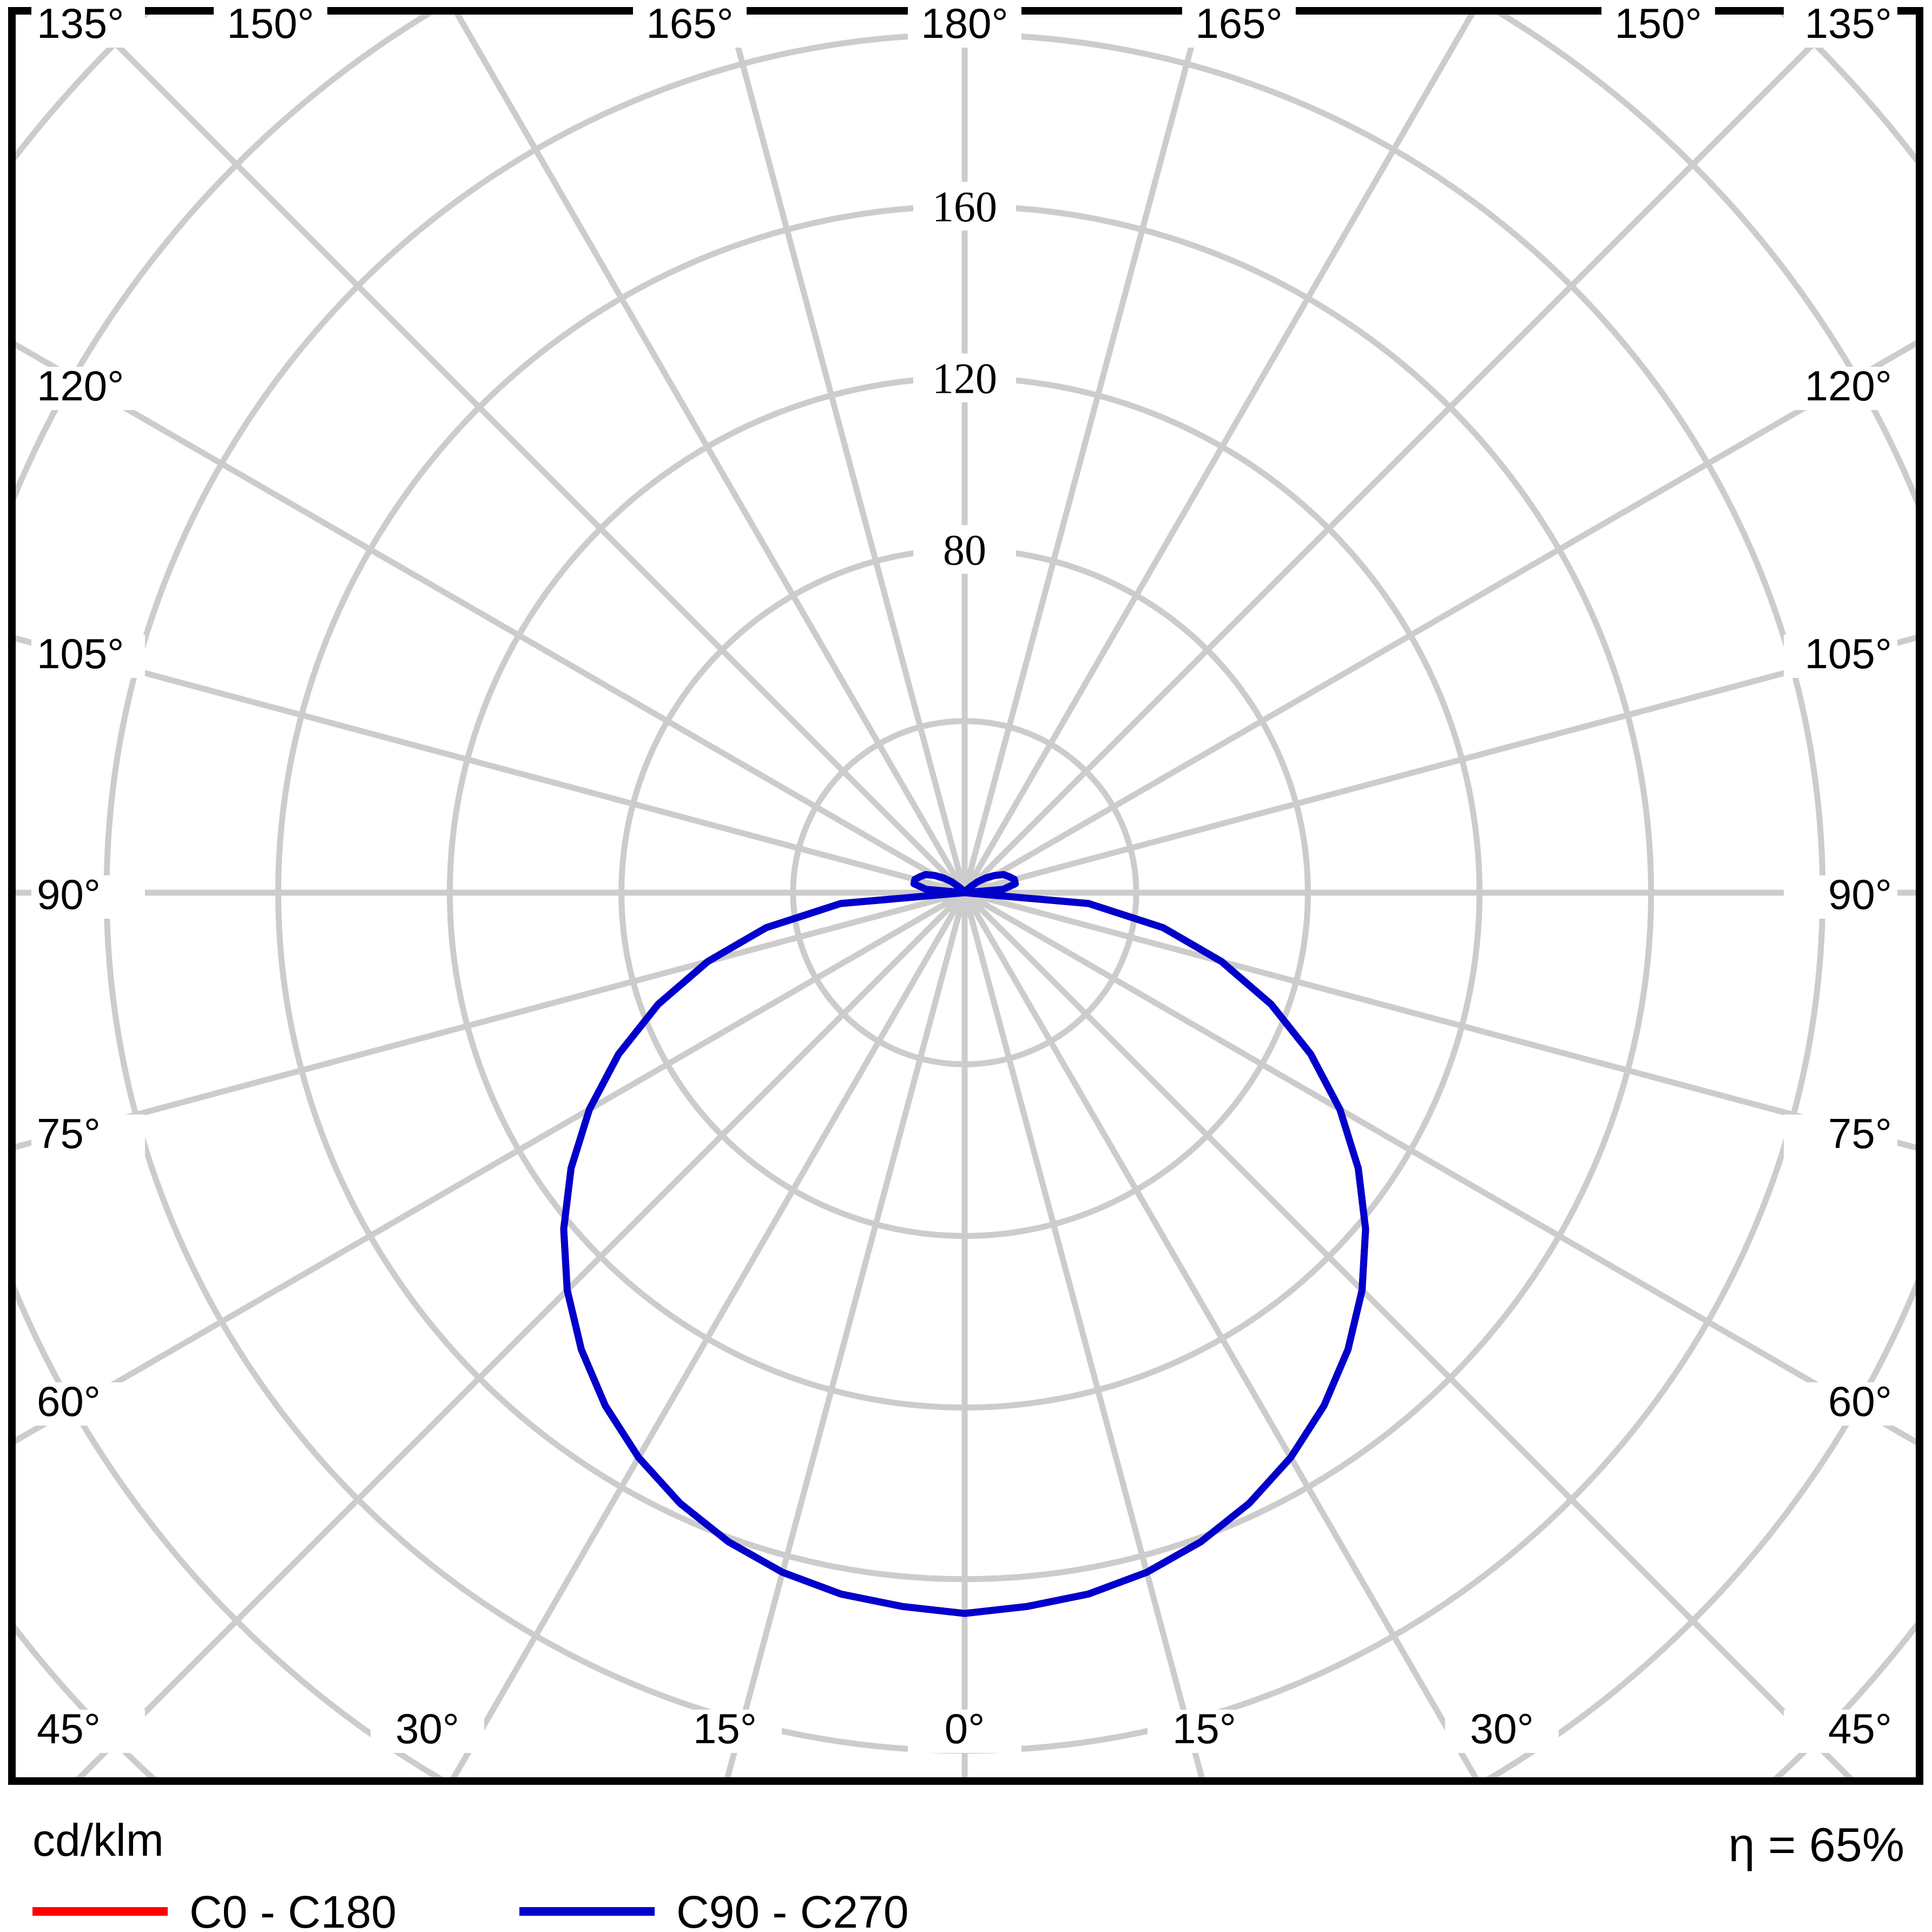 Image resolution: width=1932 pixels, height=1932 pixels. What do you see at coordinates (1848, 386) in the screenshot?
I see `angle-label-right: 120°` at bounding box center [1848, 386].